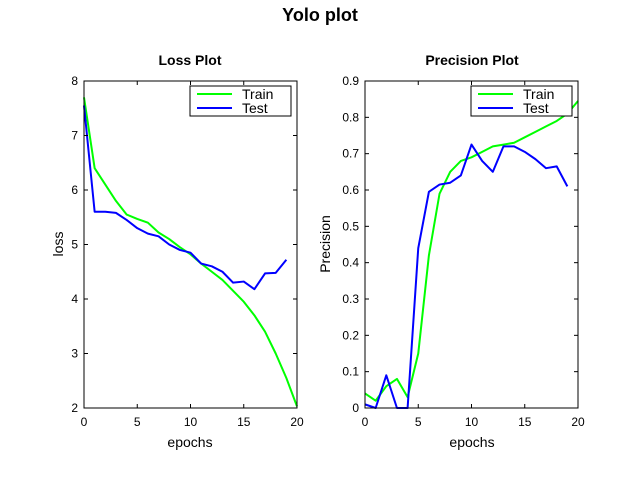 Image resolution: width=640 pixels, height=480 pixels. I want to click on precision-plot-legend-train-label: Train, so click(538, 94).